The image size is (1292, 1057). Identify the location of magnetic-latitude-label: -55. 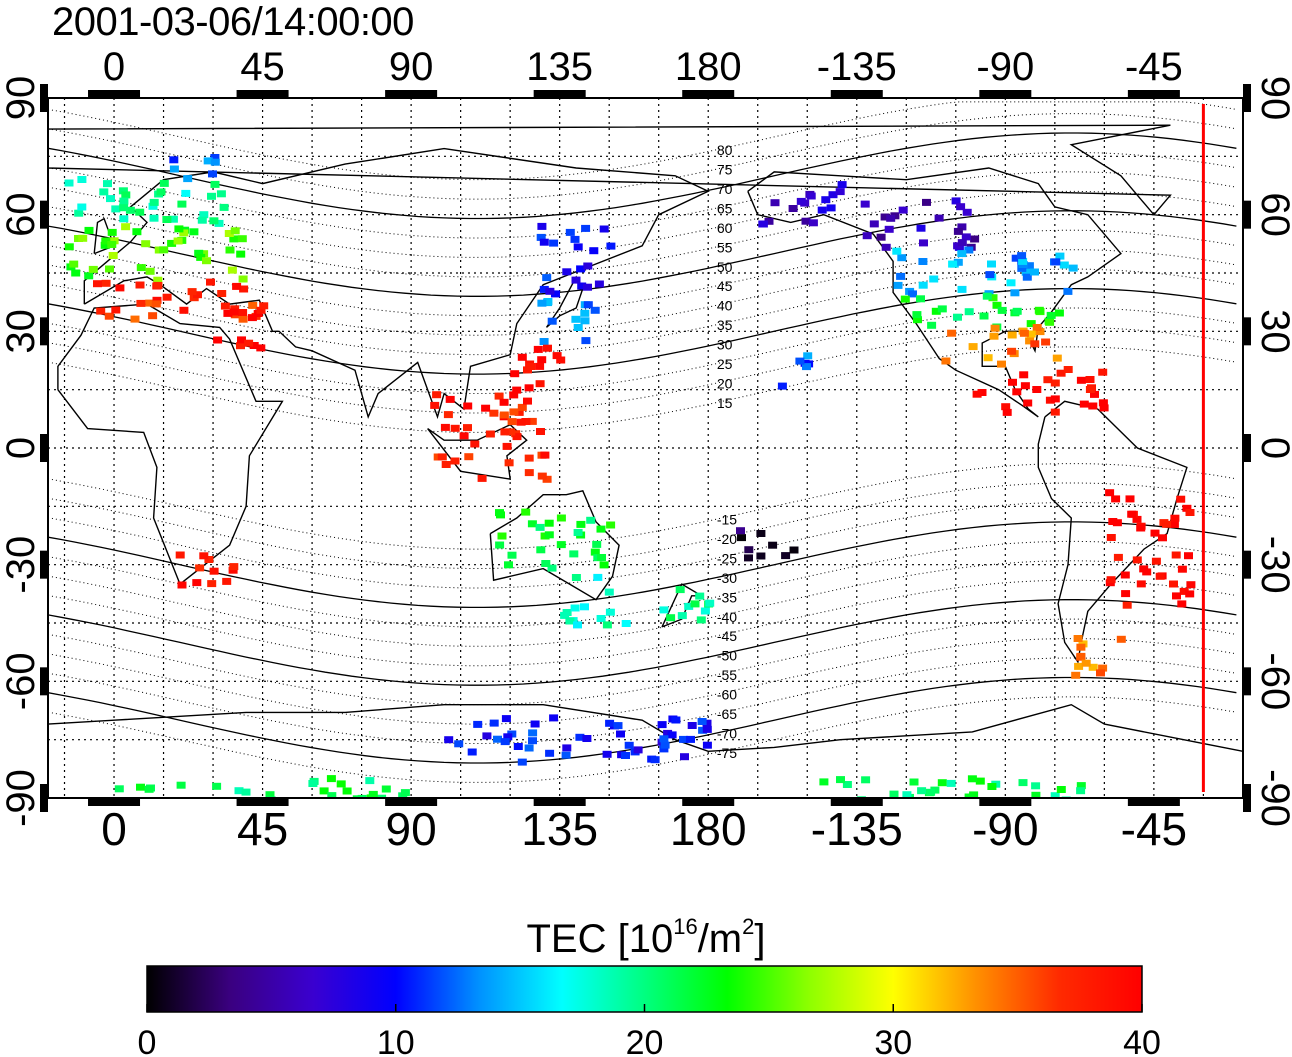
(727, 675).